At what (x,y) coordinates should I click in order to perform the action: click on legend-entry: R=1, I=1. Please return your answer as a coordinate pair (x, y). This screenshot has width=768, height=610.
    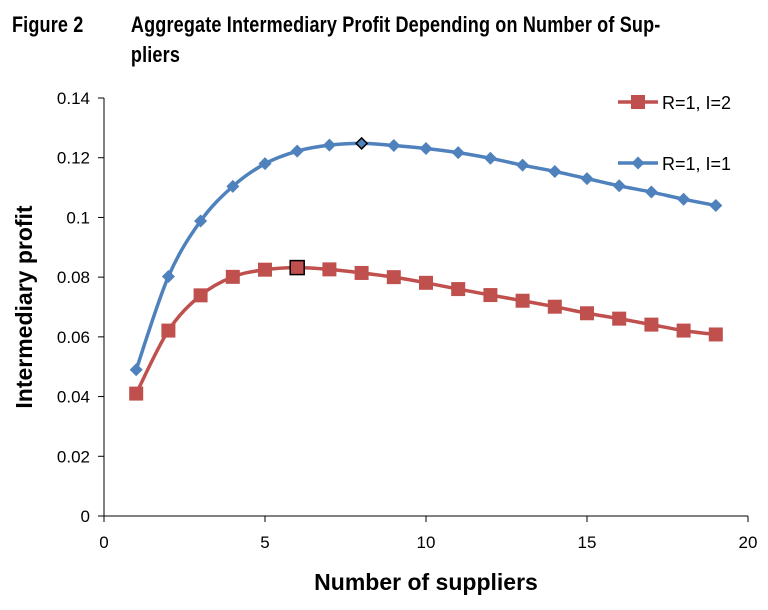
    Looking at the image, I should click on (674, 164).